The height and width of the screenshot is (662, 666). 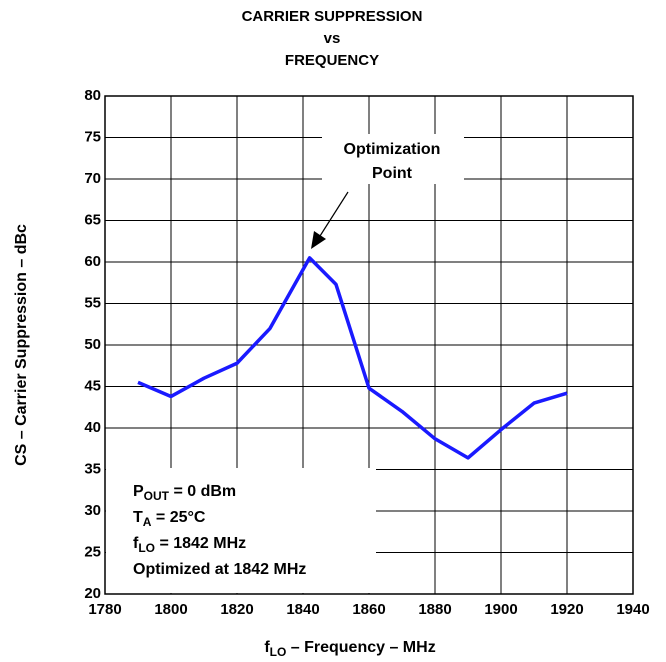 I want to click on y-tick-label: 65, so click(x=92, y=219).